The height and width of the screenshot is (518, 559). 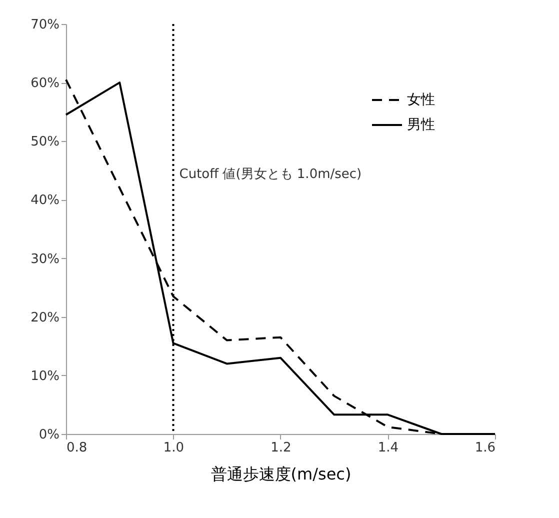 What do you see at coordinates (173, 448) in the screenshot?
I see `x-tick-label: 1.0` at bounding box center [173, 448].